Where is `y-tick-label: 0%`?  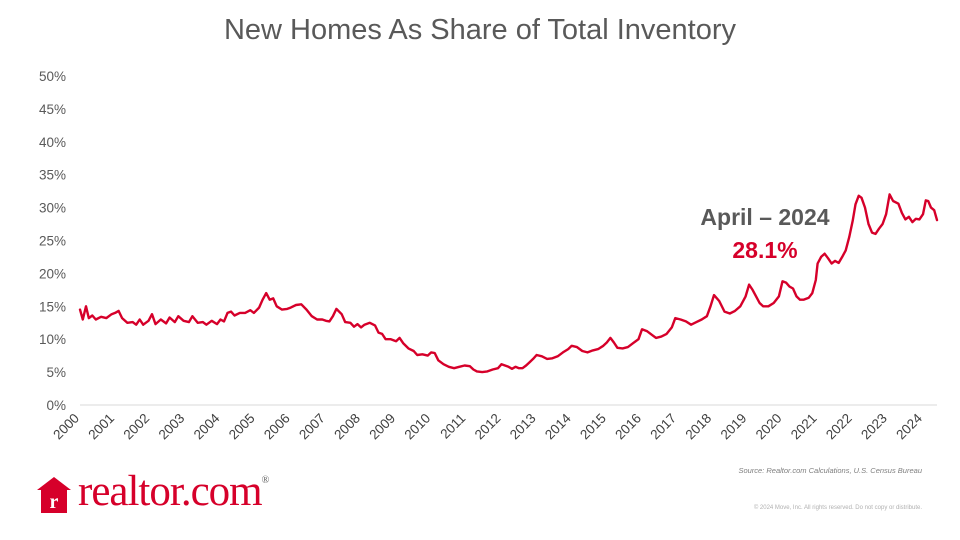
y-tick-label: 0% is located at coordinates (56, 405).